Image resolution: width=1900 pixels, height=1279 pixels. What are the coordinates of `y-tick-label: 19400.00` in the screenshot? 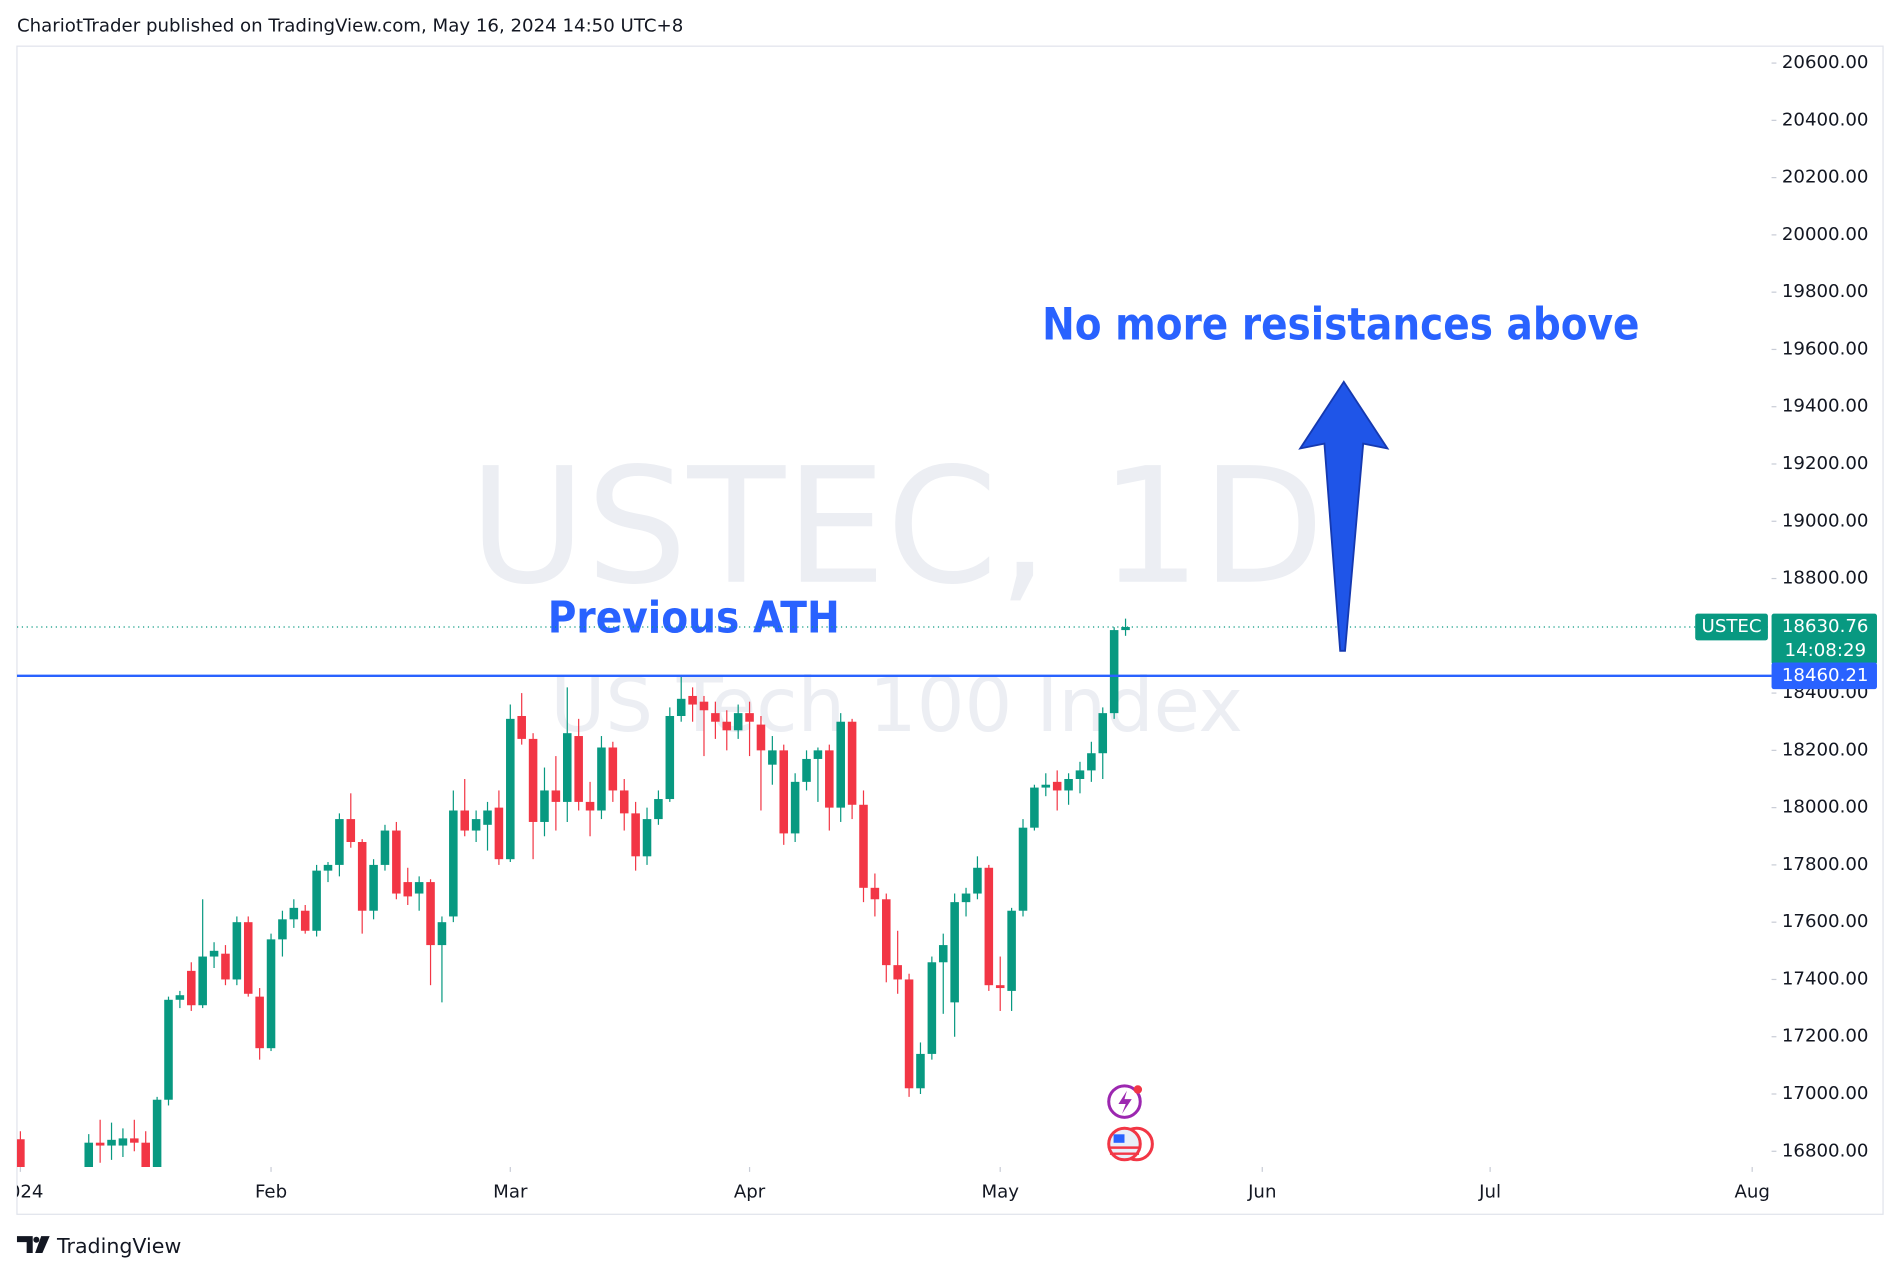 It's located at (1825, 406).